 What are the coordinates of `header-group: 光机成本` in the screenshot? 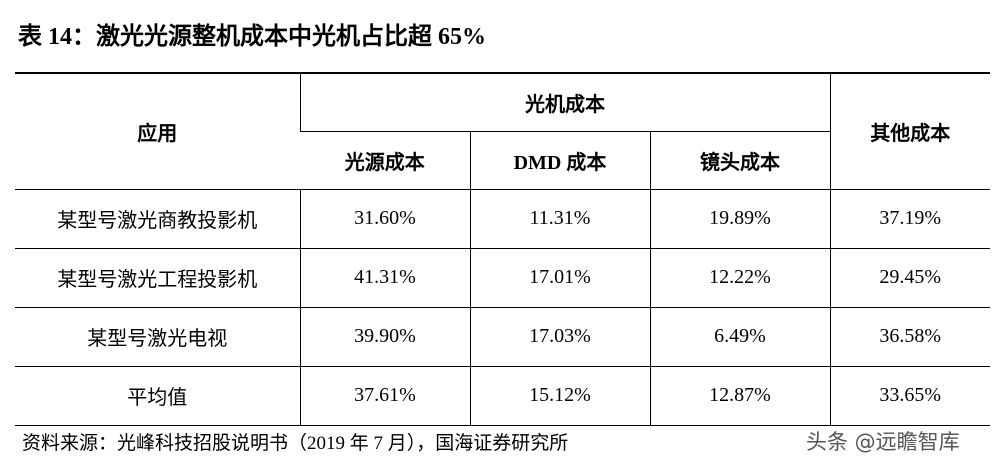 It's located at (564, 101).